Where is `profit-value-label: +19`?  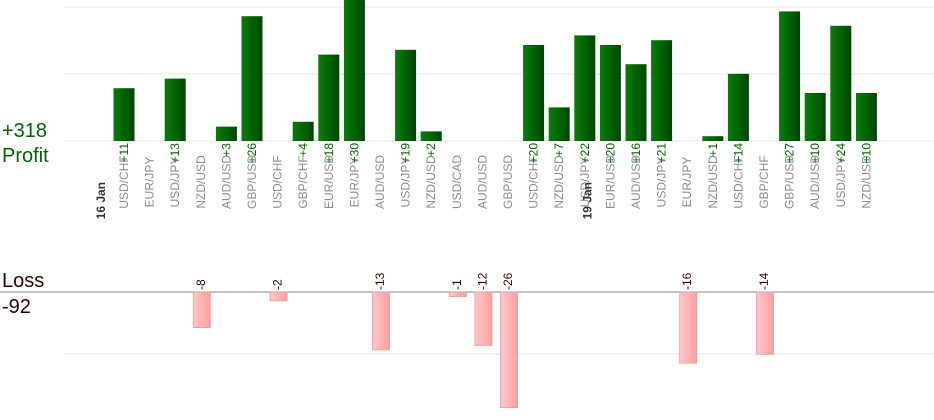
profit-value-label: +19 is located at coordinates (406, 153).